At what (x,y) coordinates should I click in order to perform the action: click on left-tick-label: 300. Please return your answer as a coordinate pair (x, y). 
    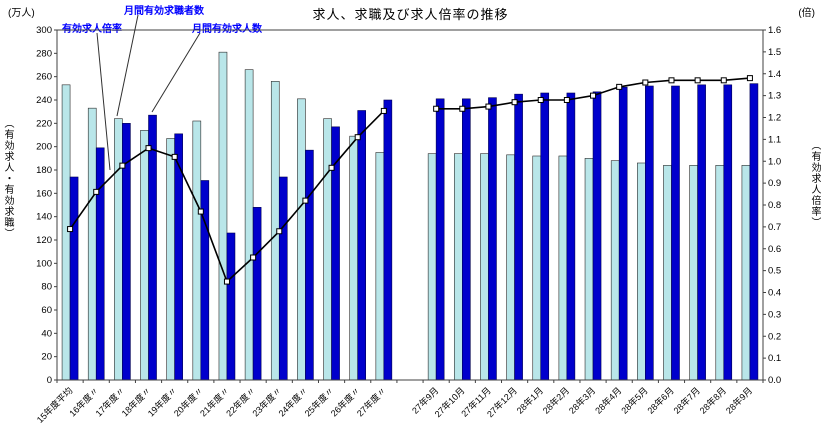
    Looking at the image, I should click on (44, 30).